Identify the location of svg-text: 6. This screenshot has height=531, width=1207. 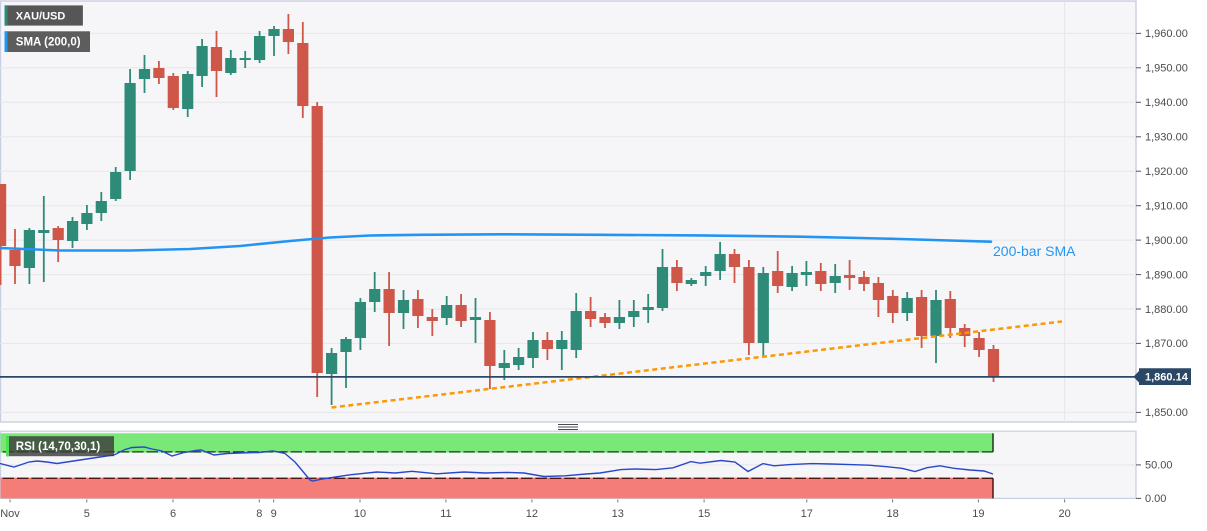
(173, 514).